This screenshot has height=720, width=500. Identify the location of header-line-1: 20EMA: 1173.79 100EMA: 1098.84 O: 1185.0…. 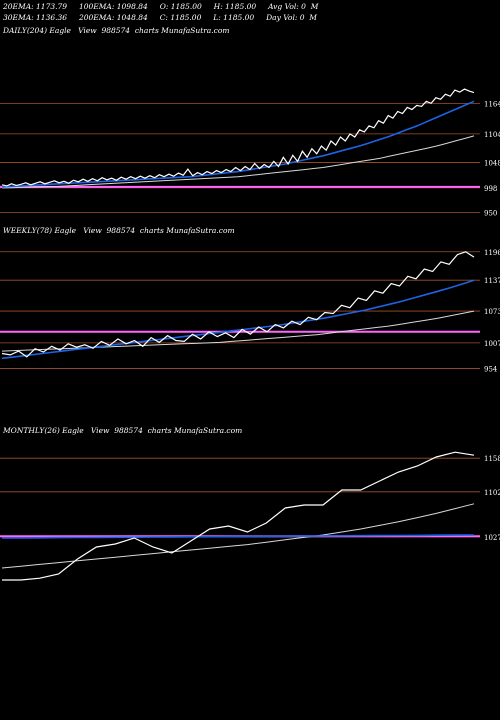
(161, 6).